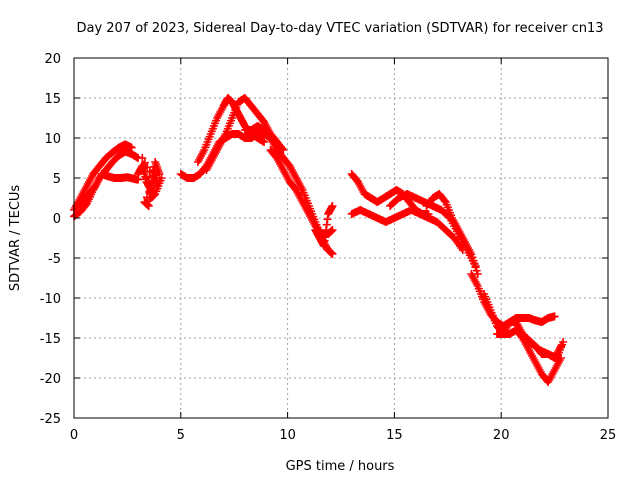  Describe the element at coordinates (543, 346) in the screenshot. I see `series-track-q` at that location.